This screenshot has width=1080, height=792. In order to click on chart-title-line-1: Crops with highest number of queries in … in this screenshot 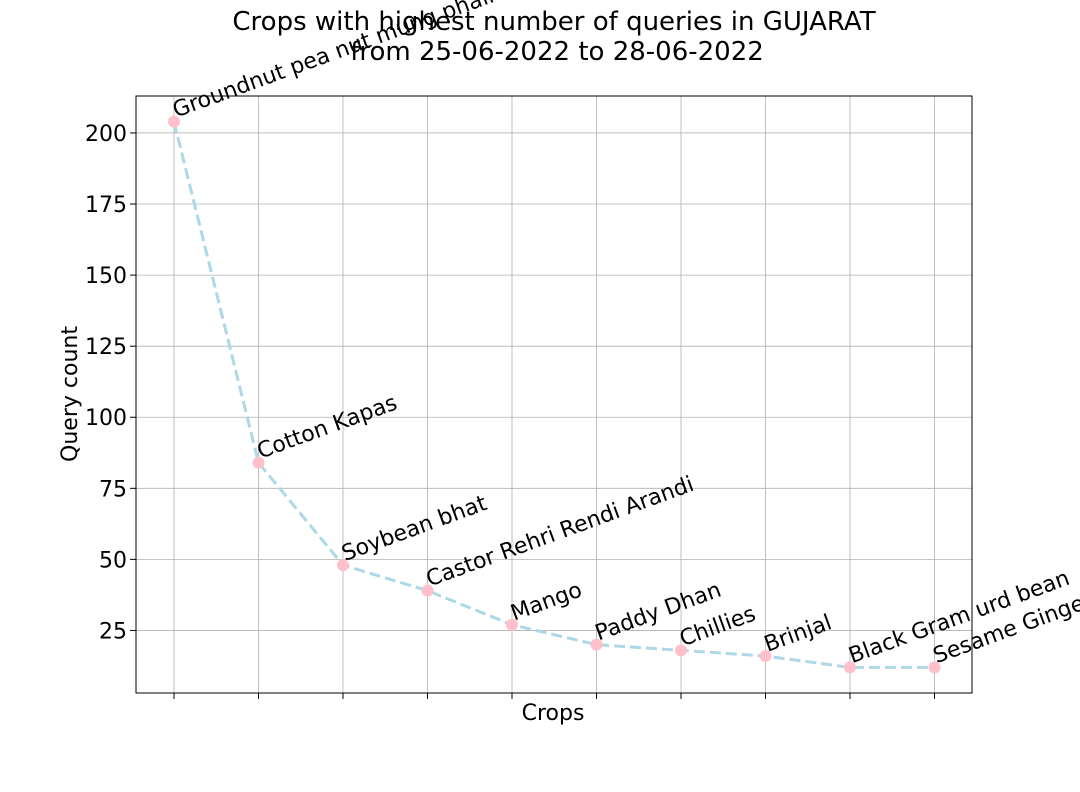, I will do `click(553, 22)`.